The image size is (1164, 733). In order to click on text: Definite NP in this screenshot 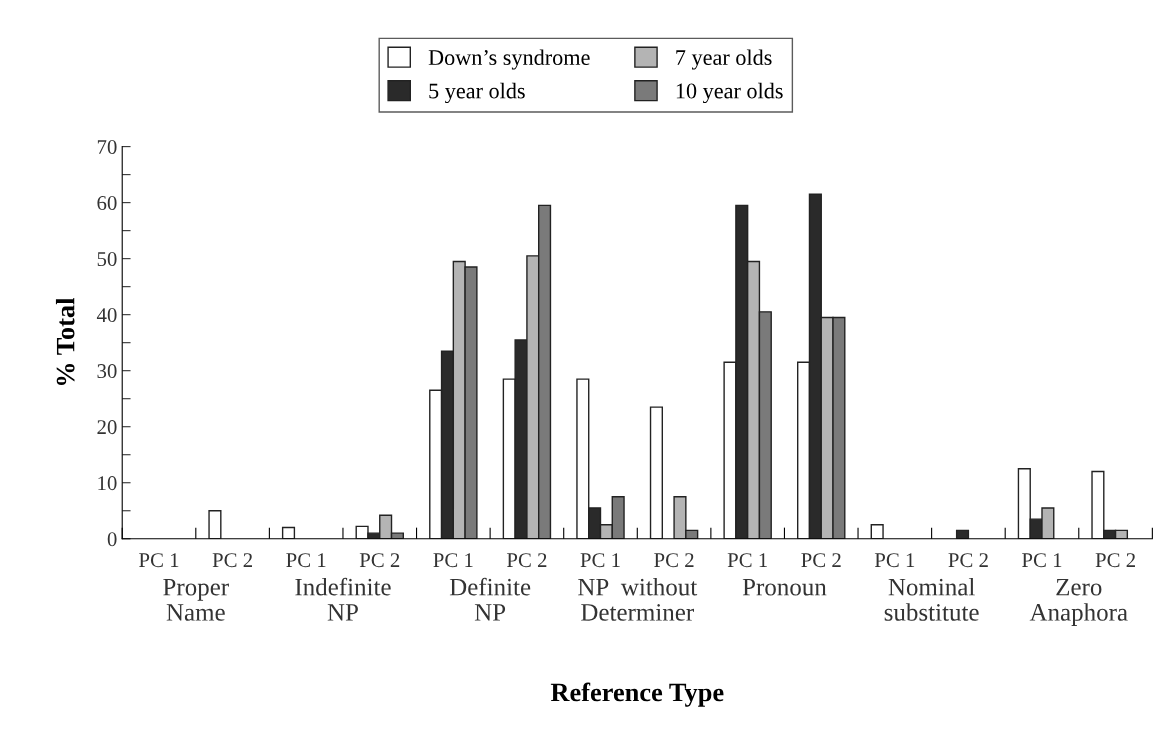, I will do `click(490, 599)`.